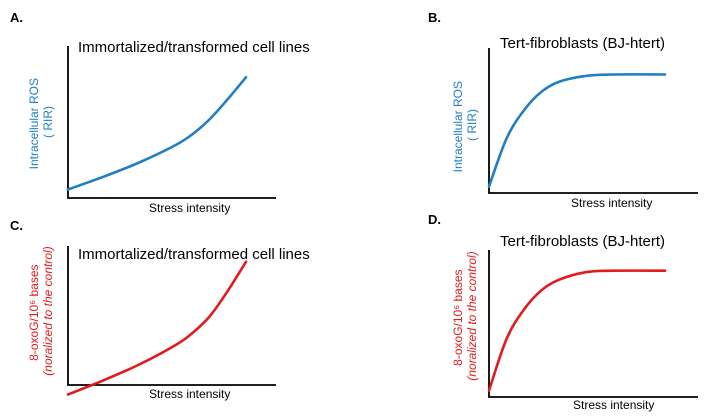 The image size is (723, 417). I want to click on panel-label: C., so click(16, 225).